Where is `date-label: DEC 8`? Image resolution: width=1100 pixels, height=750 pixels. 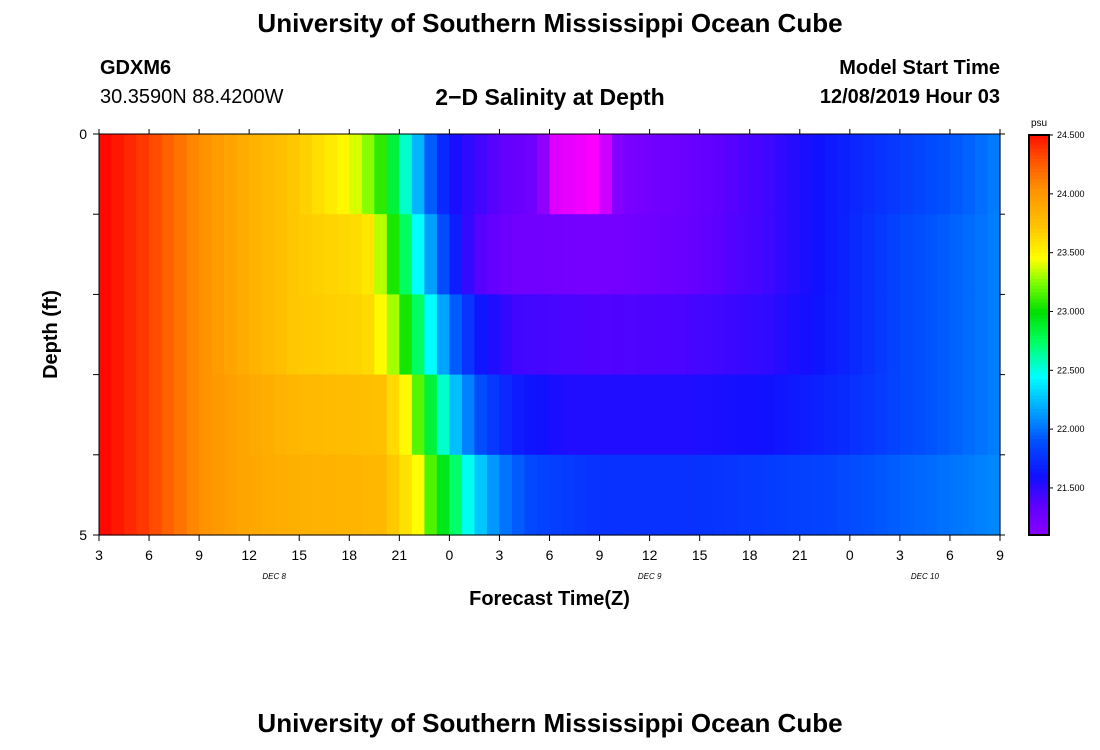
date-label: DEC 8 is located at coordinates (274, 576).